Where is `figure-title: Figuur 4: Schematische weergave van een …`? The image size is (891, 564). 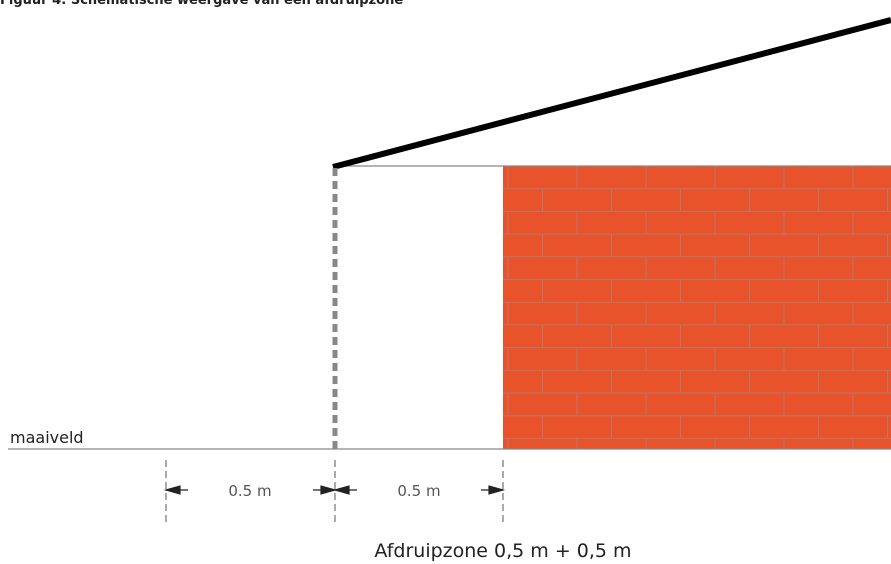 figure-title: Figuur 4: Schematische weergave van een … is located at coordinates (201, 4).